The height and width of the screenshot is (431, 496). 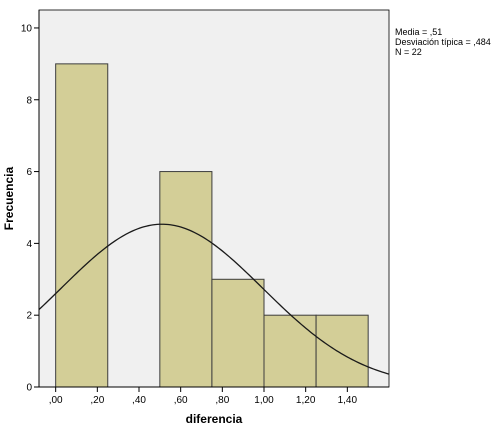 I want to click on x-tick-label: ,60, so click(x=181, y=400).